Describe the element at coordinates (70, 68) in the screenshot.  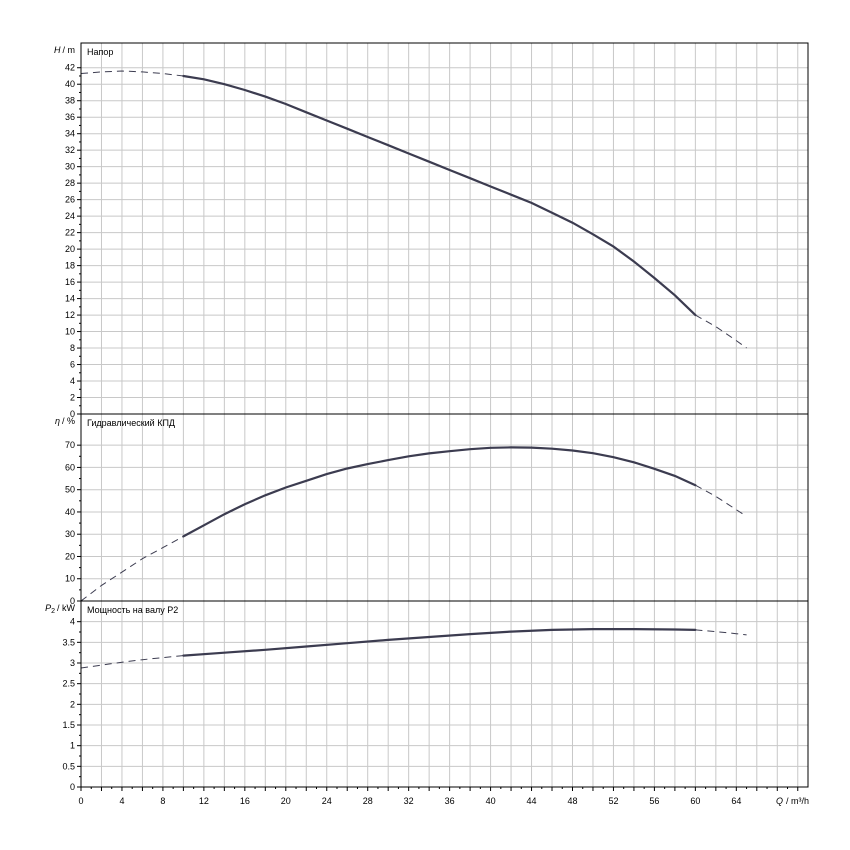
I see `y-tick-label: 42` at that location.